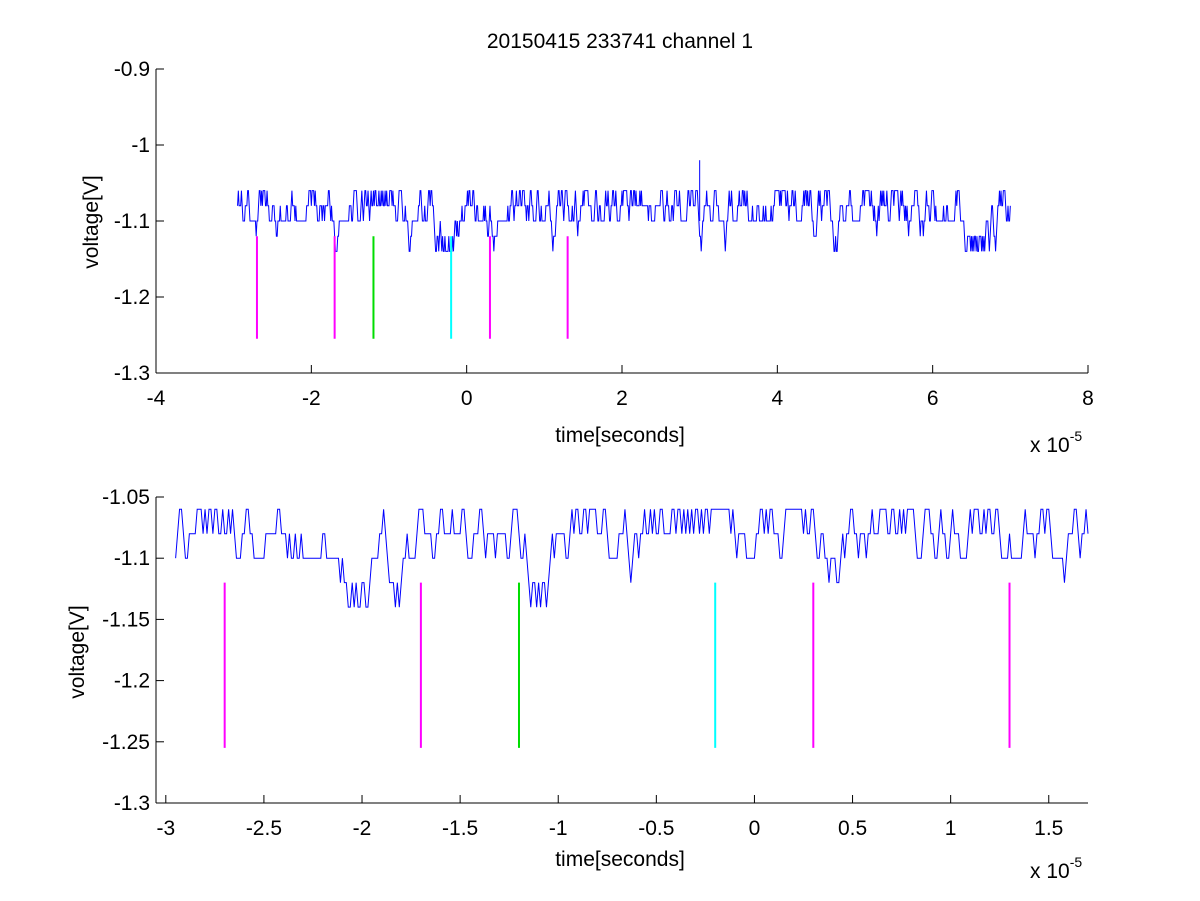  Describe the element at coordinates (558, 828) in the screenshot. I see `x-tick-label: -1` at that location.